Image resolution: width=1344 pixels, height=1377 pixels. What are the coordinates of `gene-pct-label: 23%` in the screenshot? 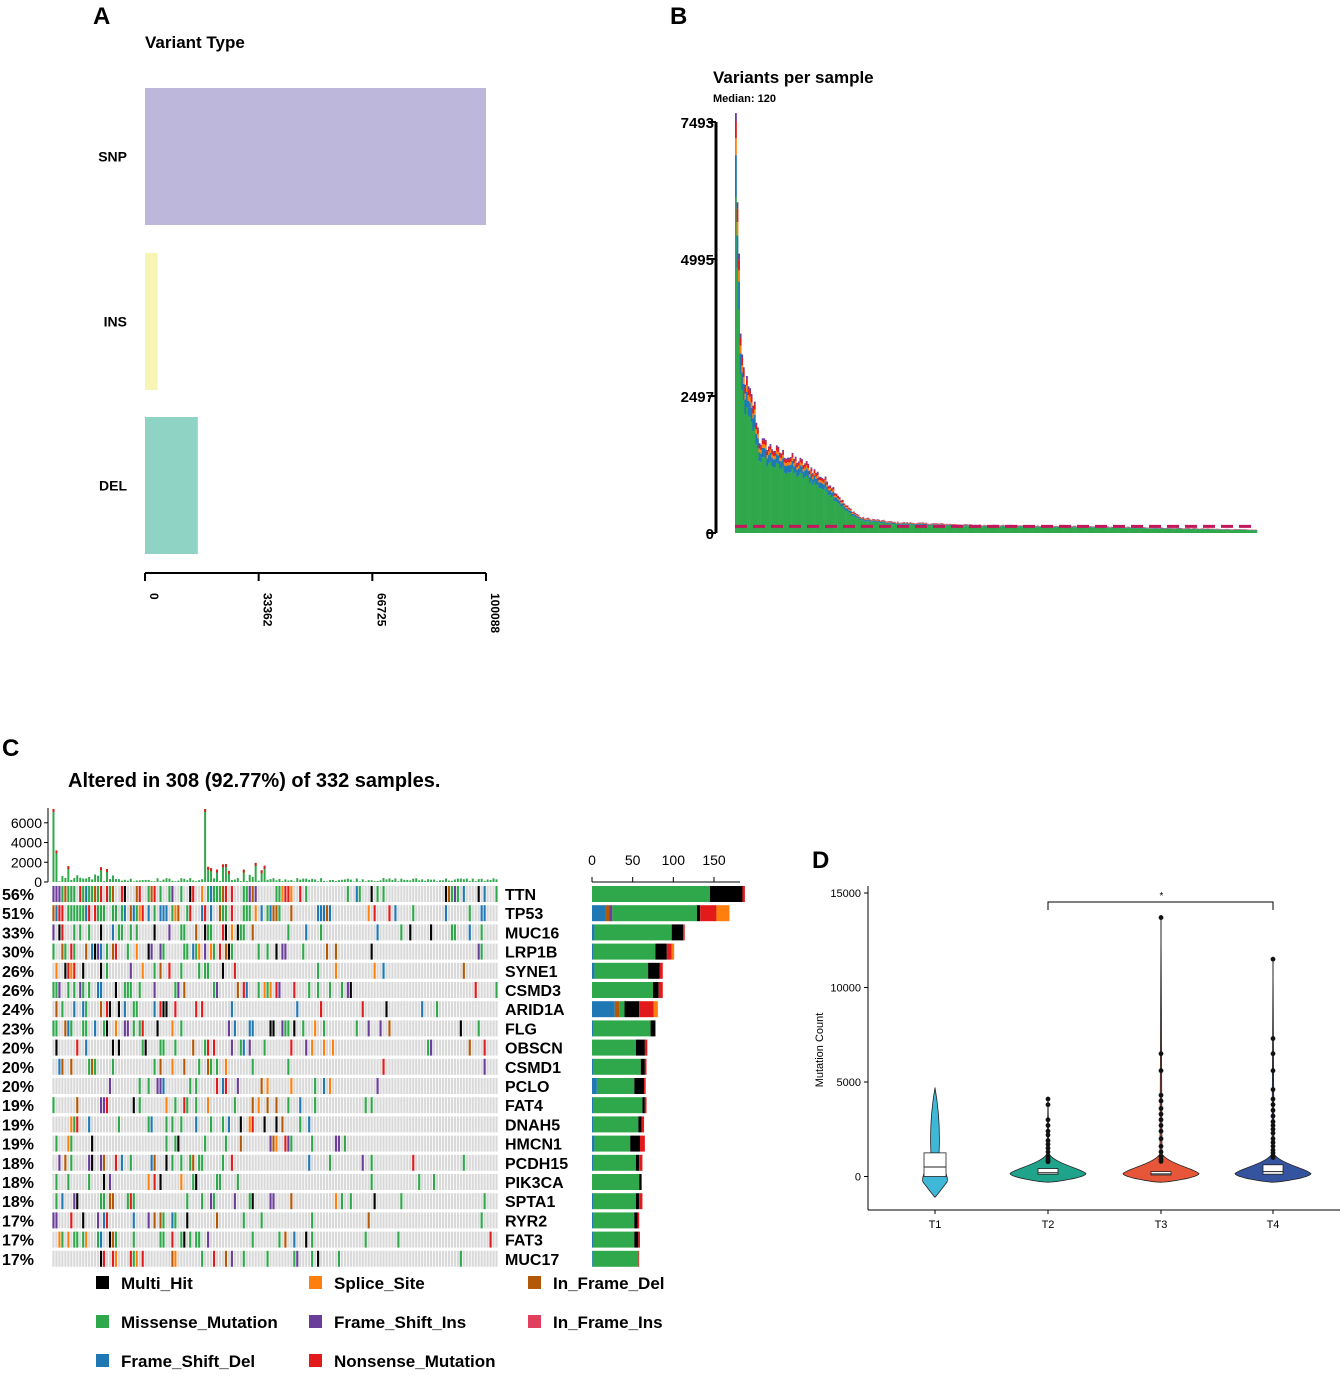 It's located at (18, 1029).